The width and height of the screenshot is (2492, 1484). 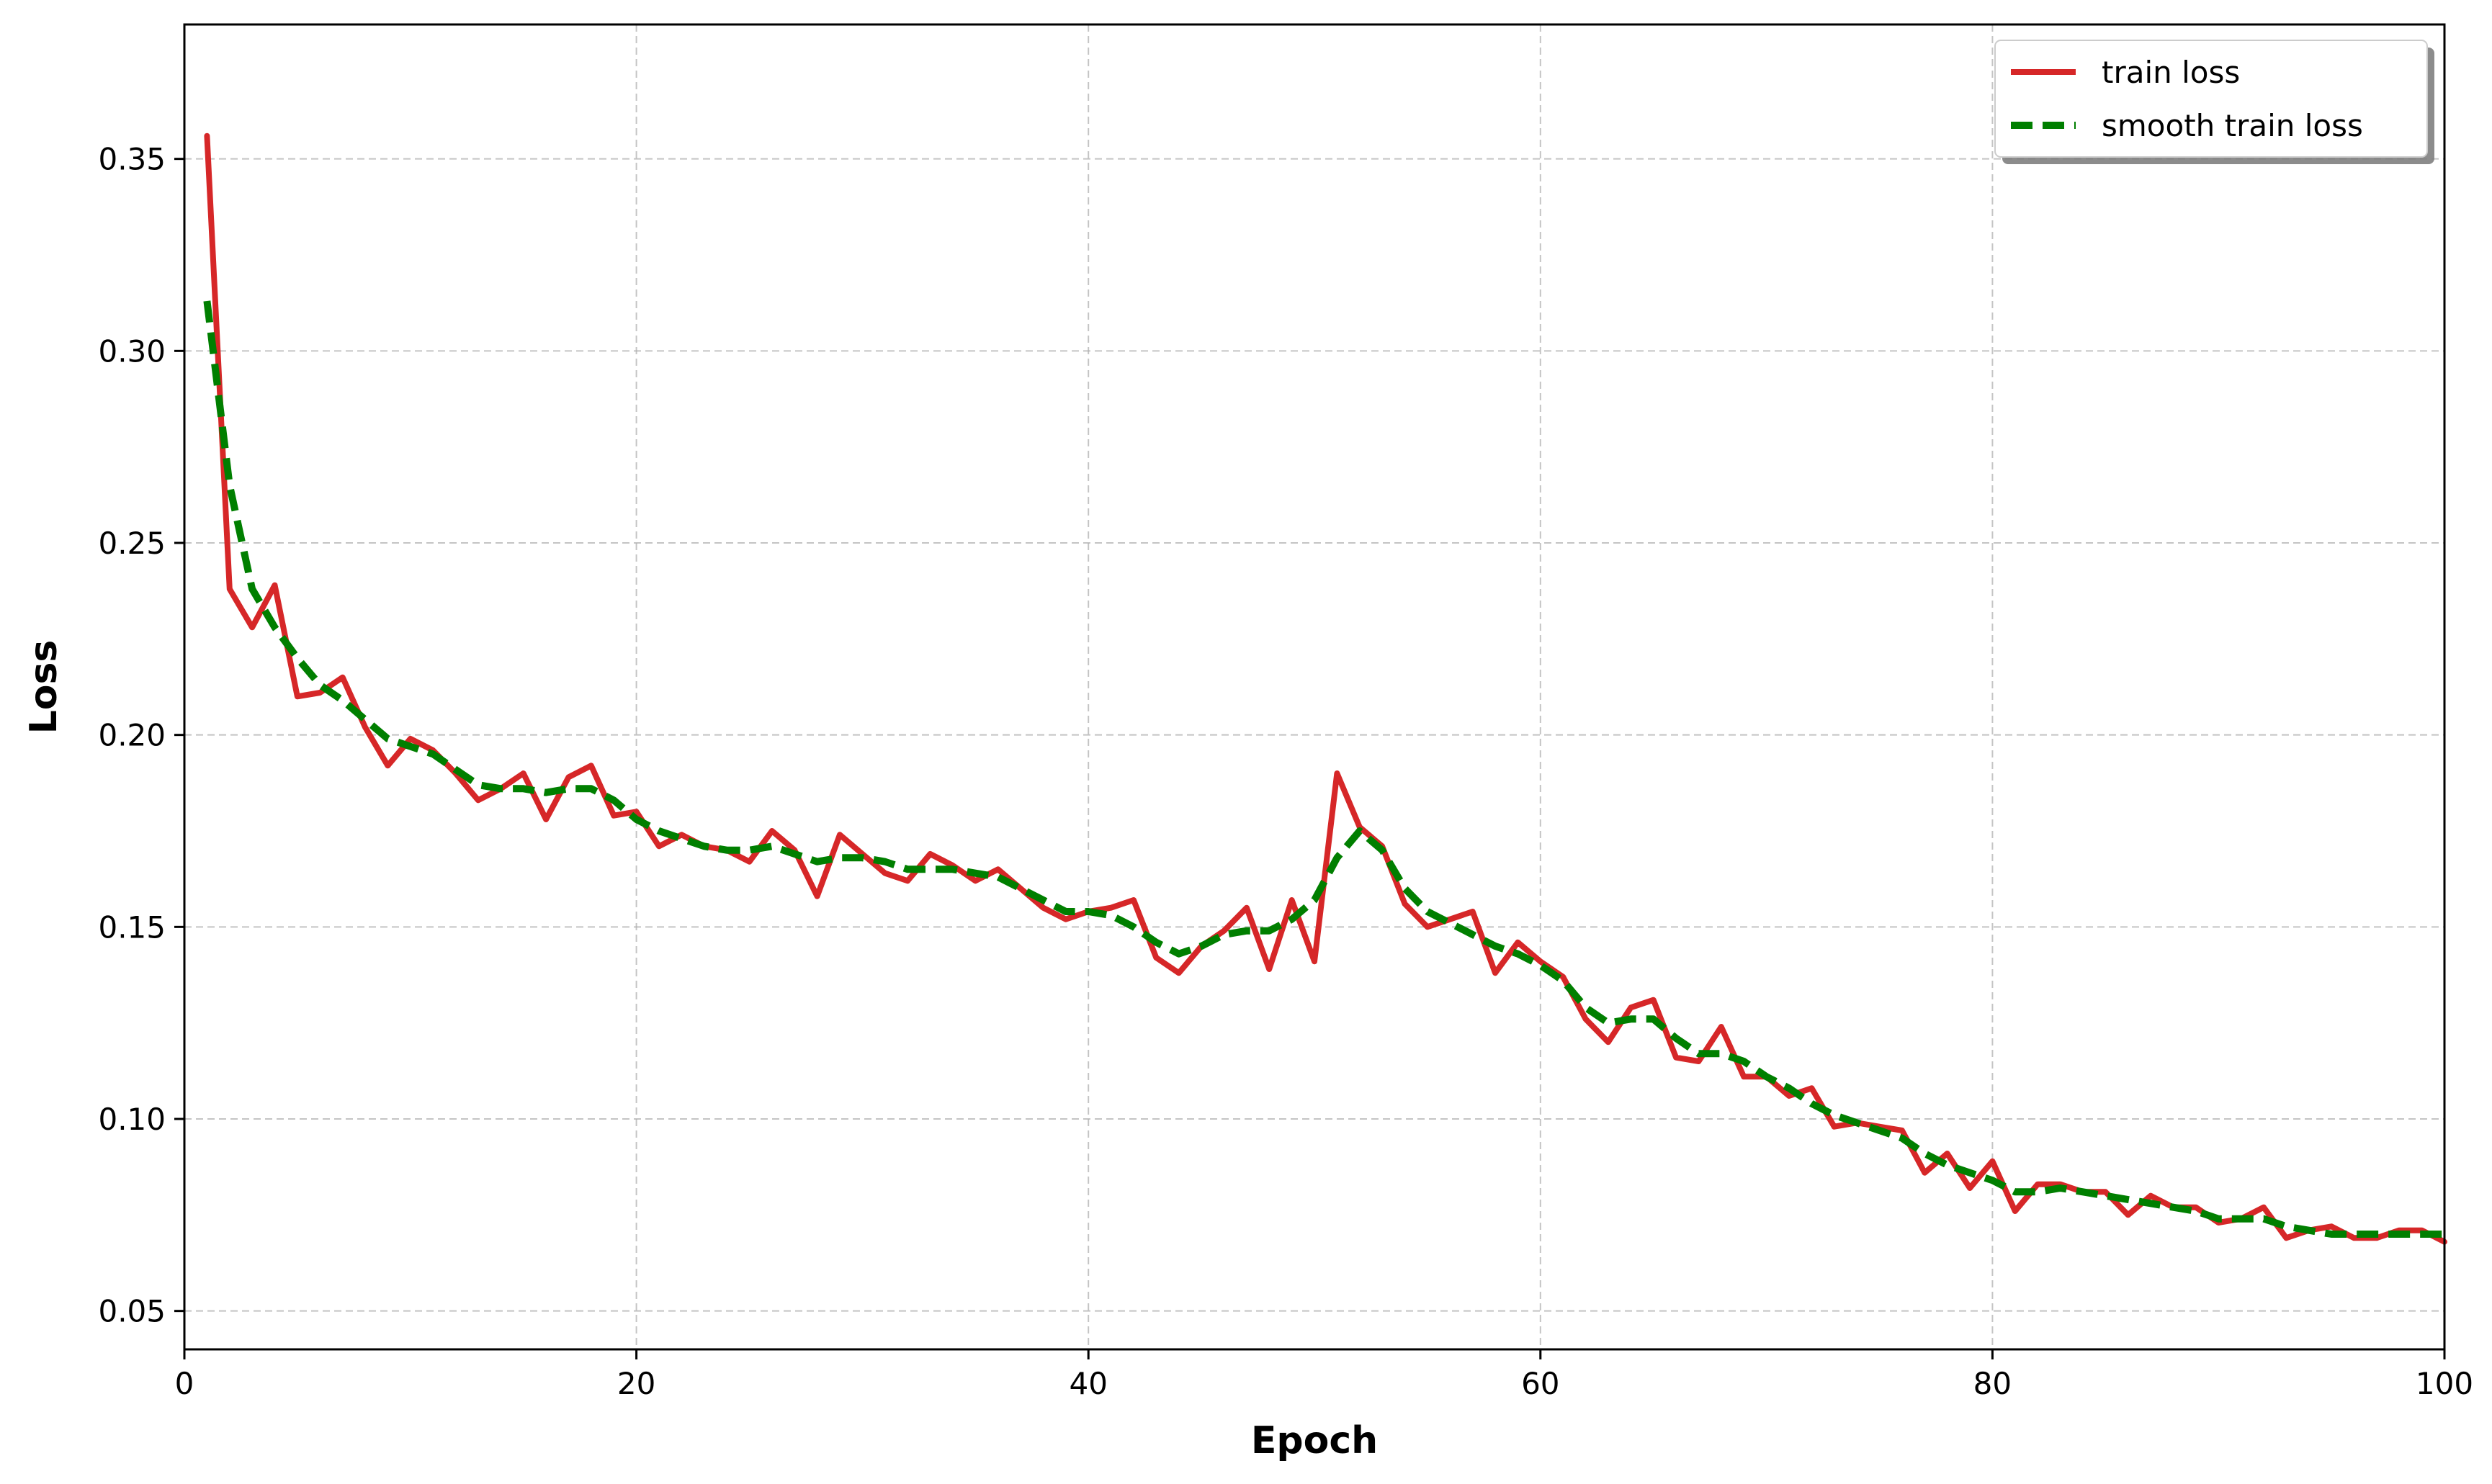 What do you see at coordinates (2232, 125) in the screenshot?
I see `legend-label: smooth train loss` at bounding box center [2232, 125].